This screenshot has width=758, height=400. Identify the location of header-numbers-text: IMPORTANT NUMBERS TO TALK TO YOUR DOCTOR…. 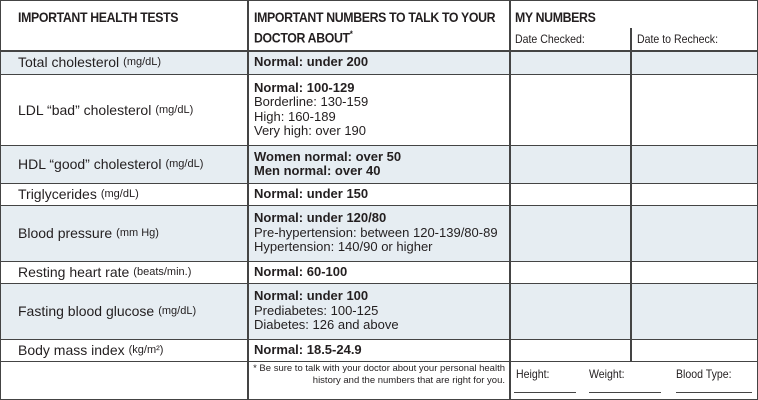
(375, 27).